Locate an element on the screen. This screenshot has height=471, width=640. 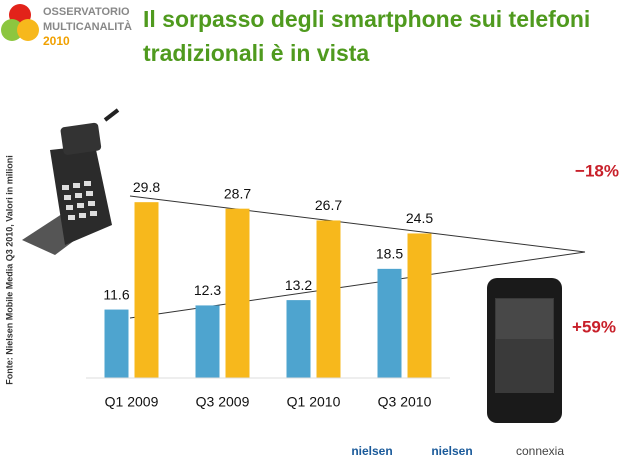
footer-logo: connexia is located at coordinates (540, 451).